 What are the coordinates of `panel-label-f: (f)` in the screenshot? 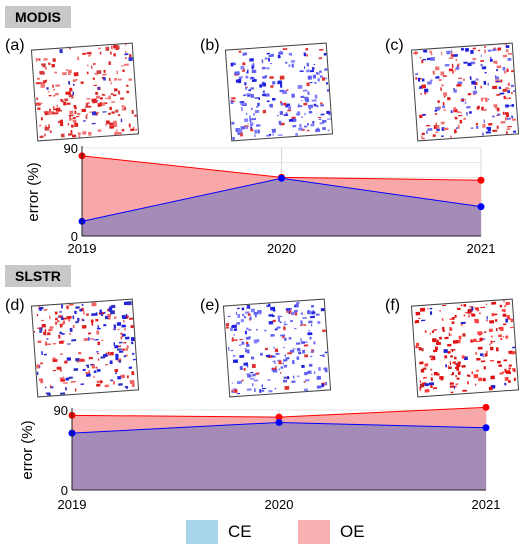 It's located at (393, 305).